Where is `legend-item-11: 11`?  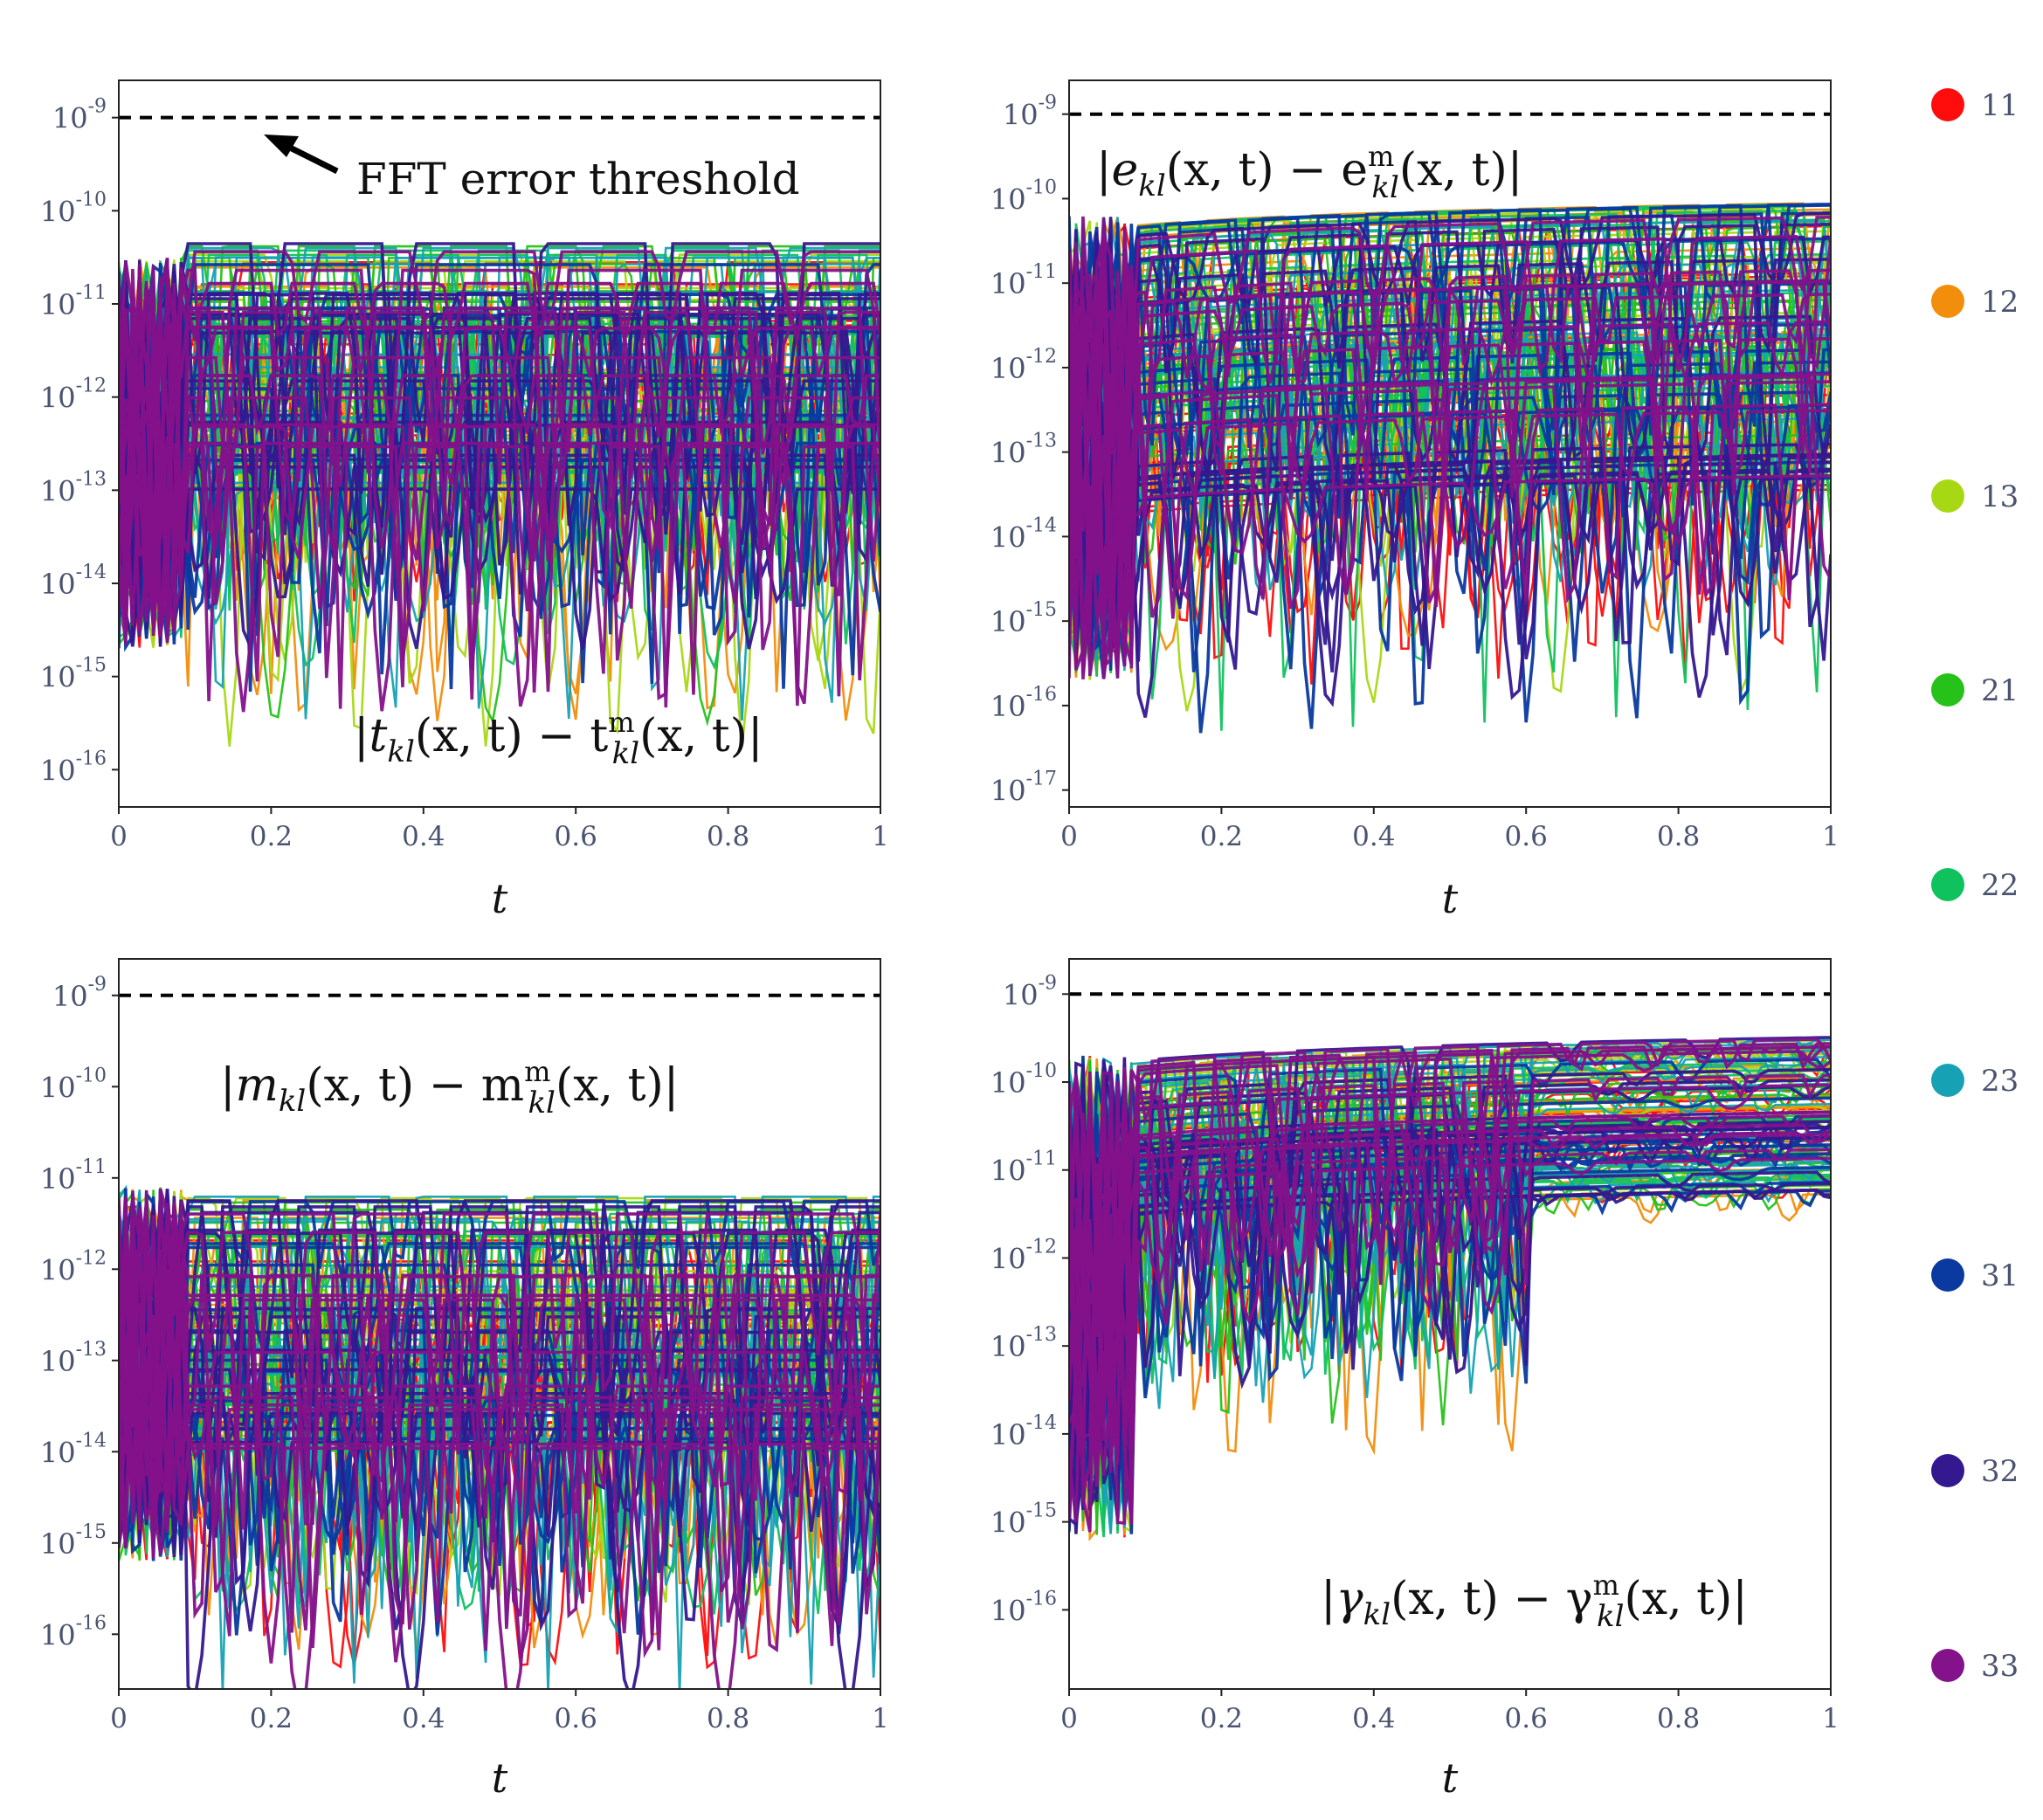 legend-item-11: 11 is located at coordinates (1975, 105).